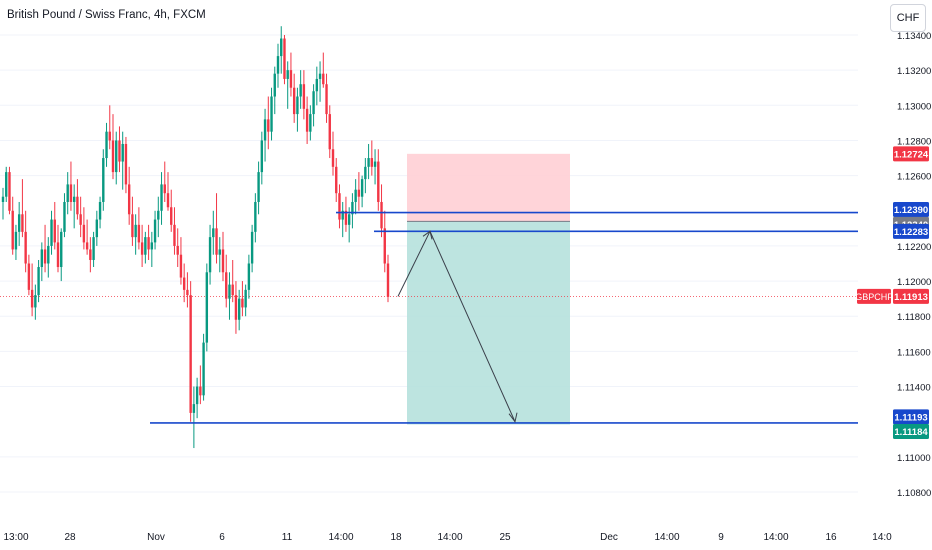 The width and height of the screenshot is (932, 550). I want to click on projection-arrow, so click(457, 326).